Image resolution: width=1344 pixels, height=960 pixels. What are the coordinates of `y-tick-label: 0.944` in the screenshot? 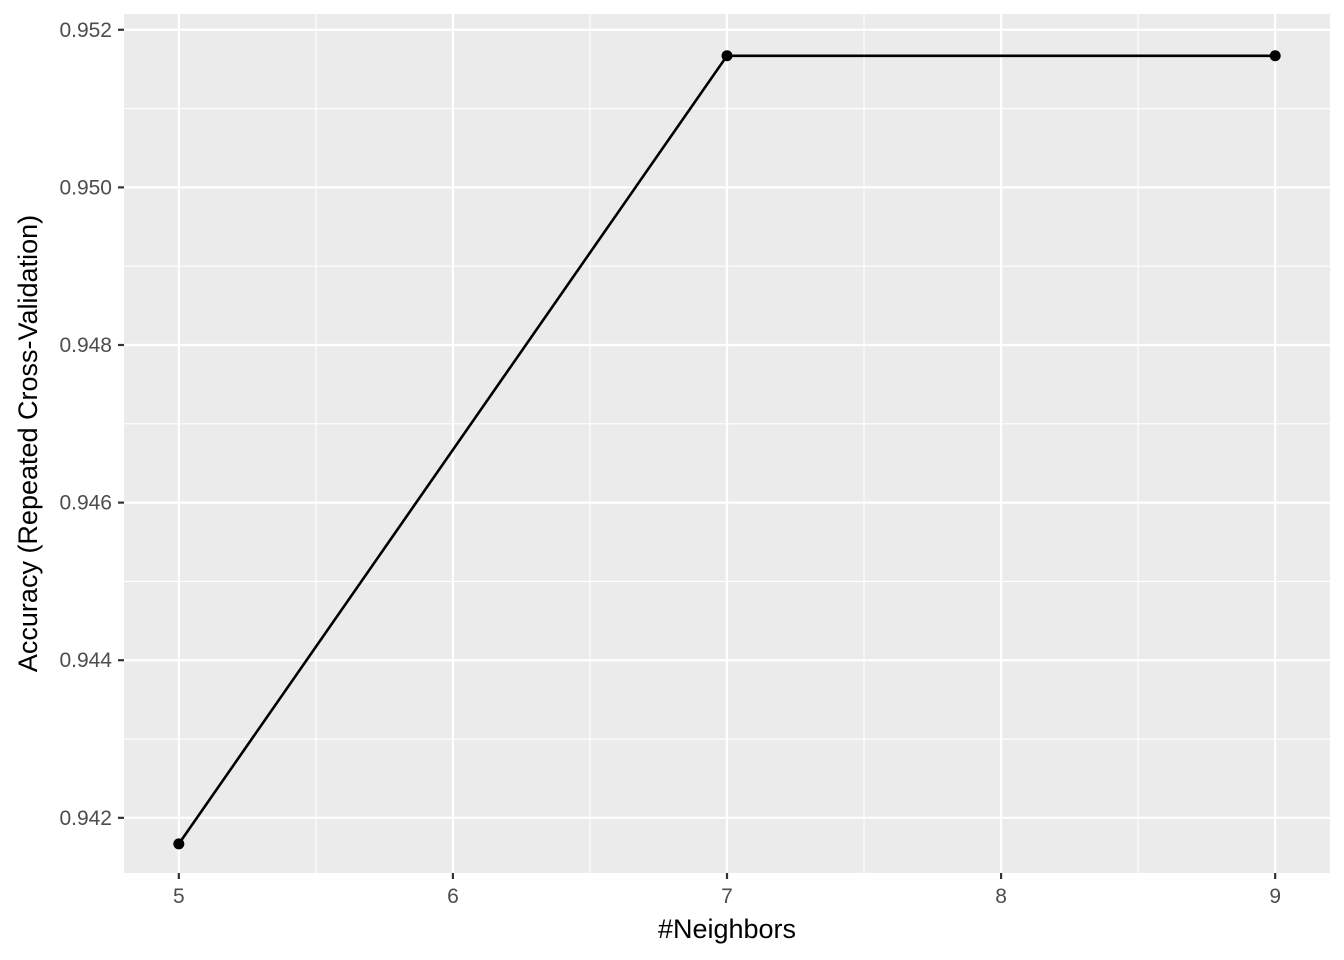 It's located at (85, 660).